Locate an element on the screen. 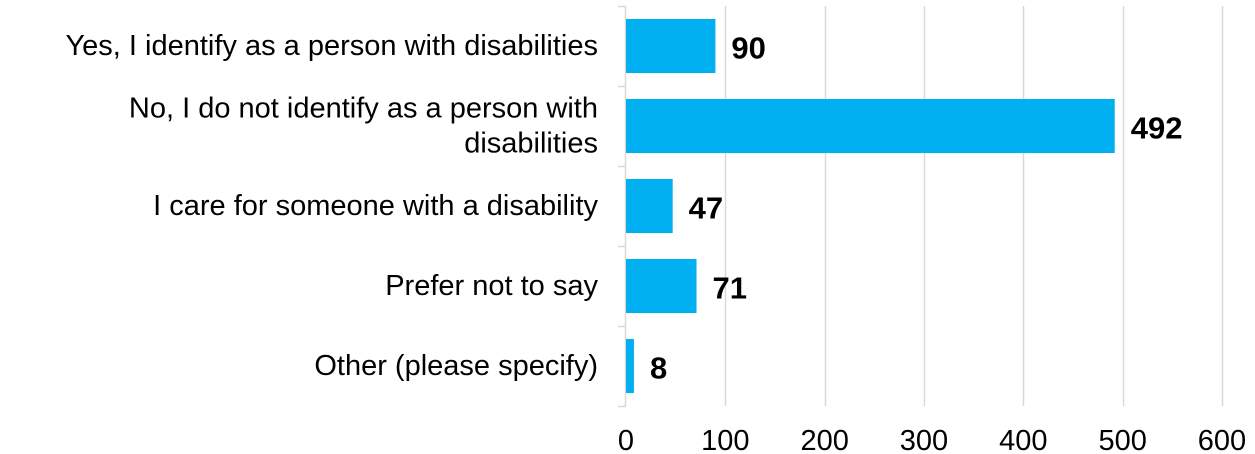 This screenshot has height=454, width=1255. data-label: 47 is located at coordinates (706, 208).